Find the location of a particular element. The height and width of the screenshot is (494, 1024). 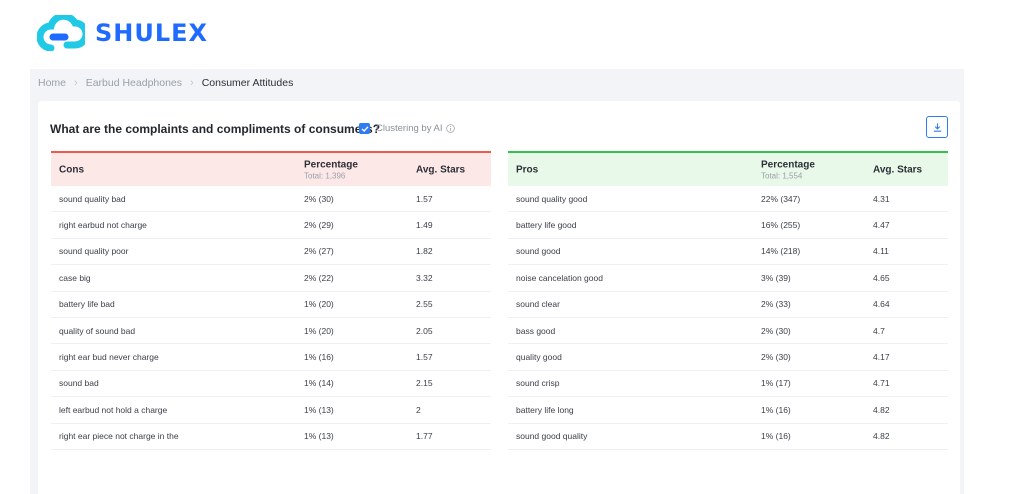

row-name: left earbud not hold a charge is located at coordinates (113, 409).